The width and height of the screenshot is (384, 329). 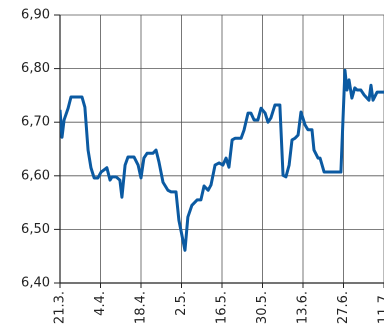 I want to click on y-tick-label: 6,60, so click(x=35, y=175).